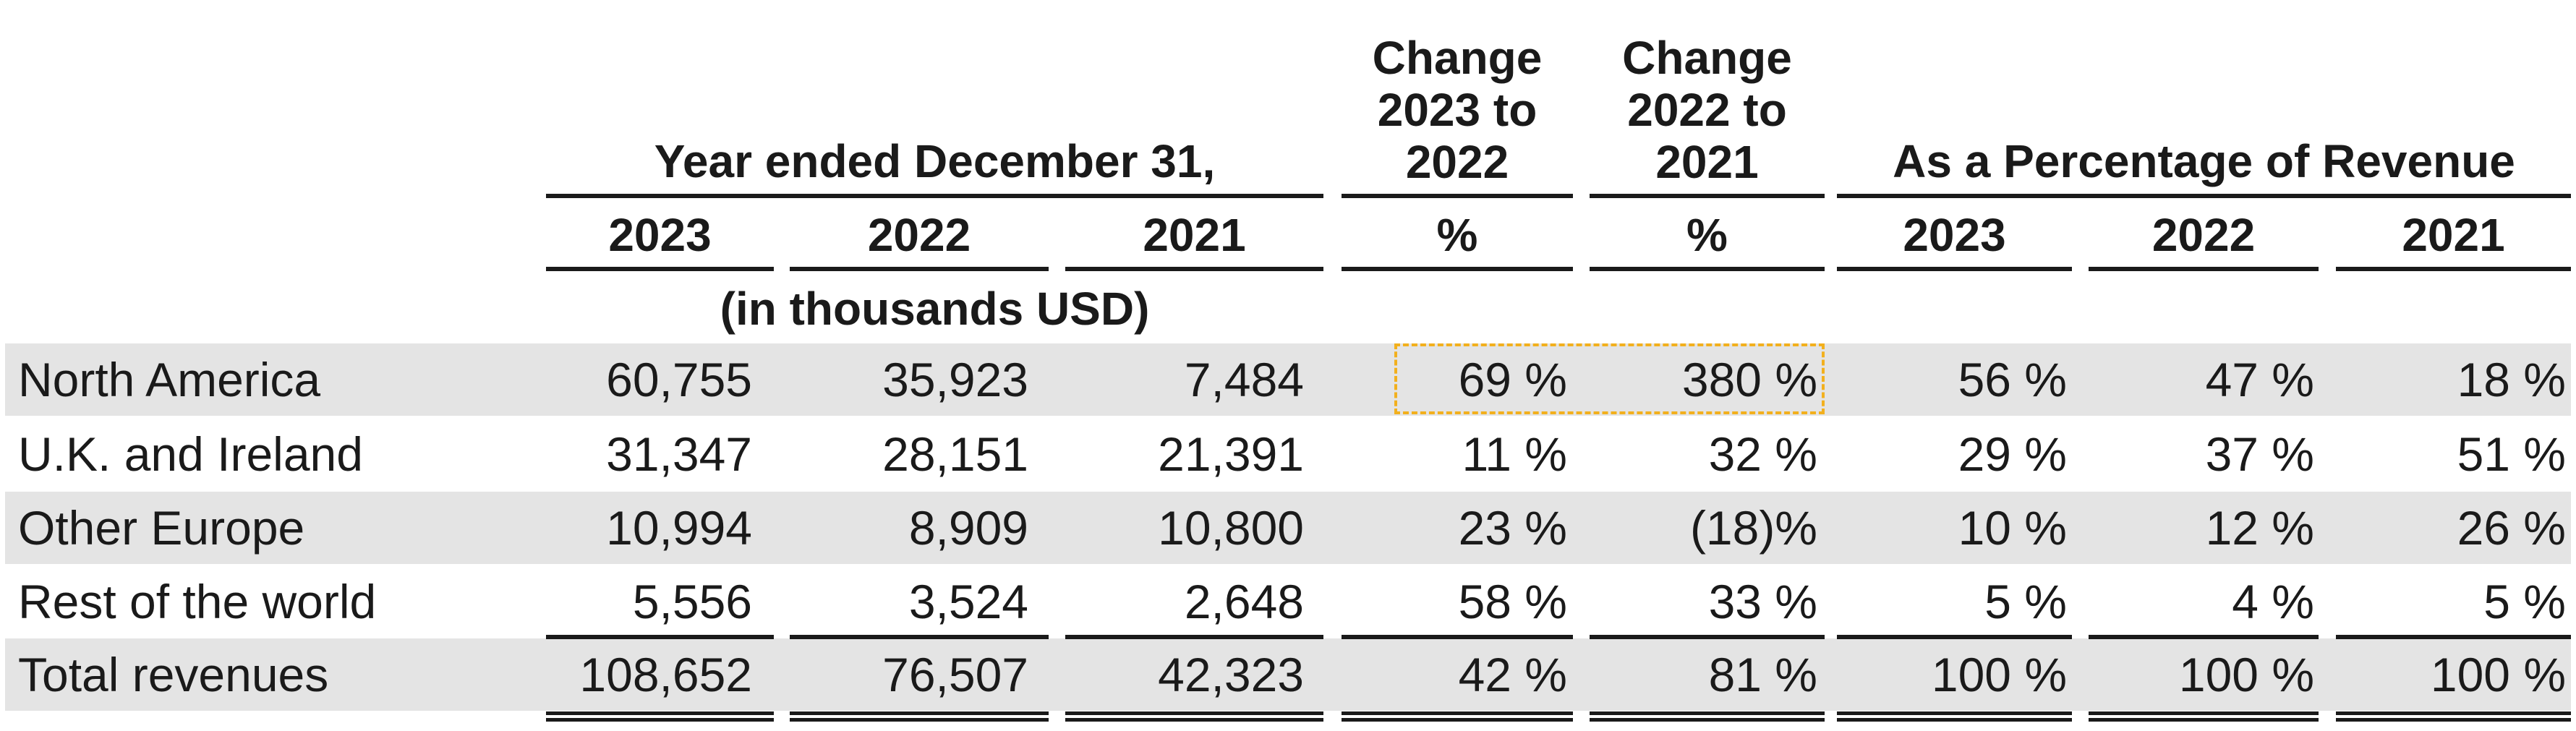  What do you see at coordinates (968, 528) in the screenshot?
I see `cell-oe-2022: 8,909` at bounding box center [968, 528].